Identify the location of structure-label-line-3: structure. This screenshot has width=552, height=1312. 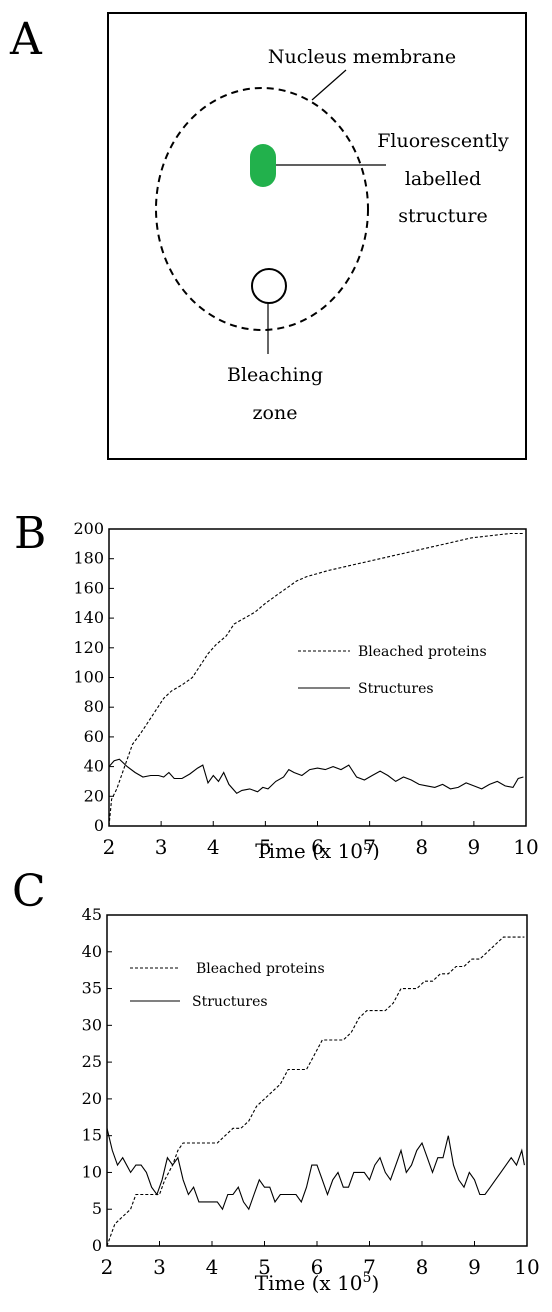
(443, 216).